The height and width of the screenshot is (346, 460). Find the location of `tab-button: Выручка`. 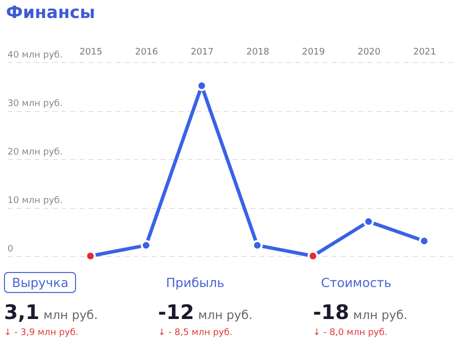

tab-button: Выручка is located at coordinates (40, 282).